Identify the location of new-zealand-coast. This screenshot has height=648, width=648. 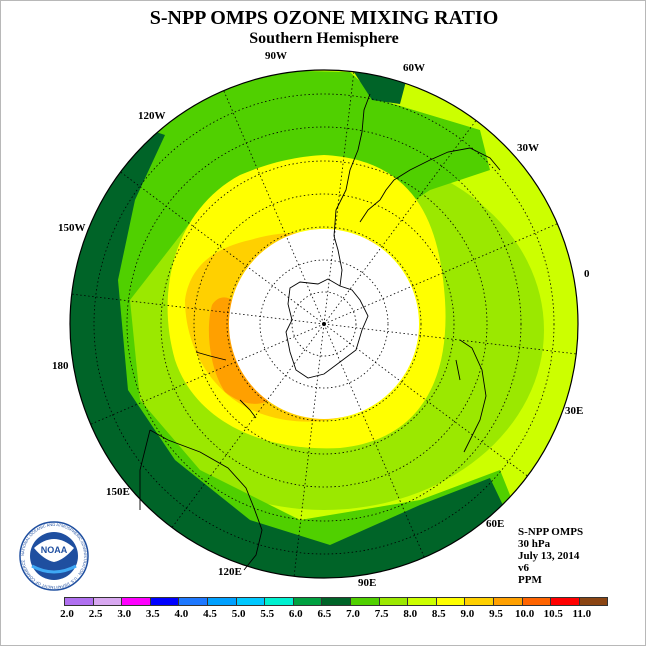
(226, 385).